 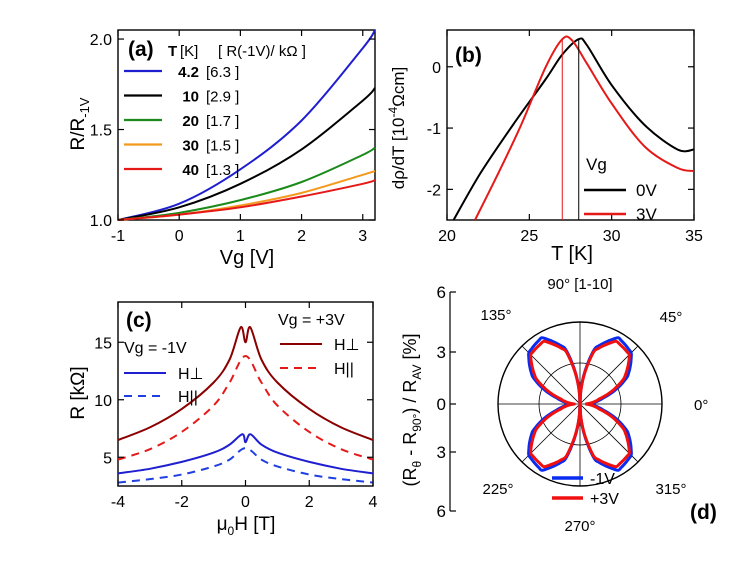 What do you see at coordinates (103, 401) in the screenshot?
I see `y-tick-label: 10` at bounding box center [103, 401].